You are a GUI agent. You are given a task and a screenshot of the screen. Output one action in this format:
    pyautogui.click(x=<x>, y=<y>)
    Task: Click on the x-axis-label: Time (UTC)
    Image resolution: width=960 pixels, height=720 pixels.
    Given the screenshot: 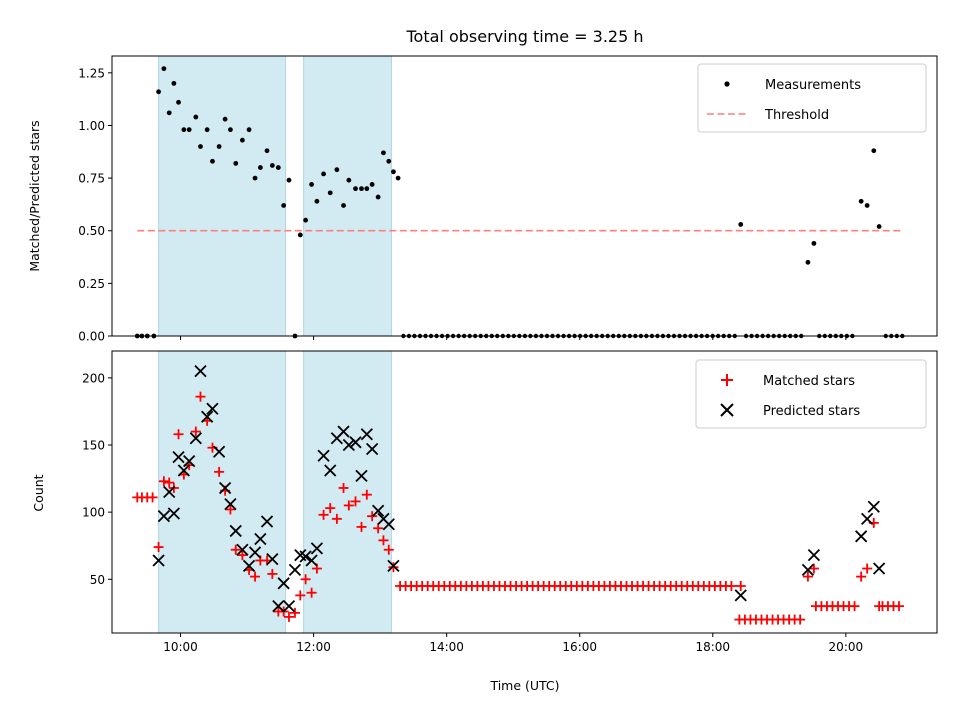 What is the action you would take?
    pyautogui.click(x=524, y=685)
    